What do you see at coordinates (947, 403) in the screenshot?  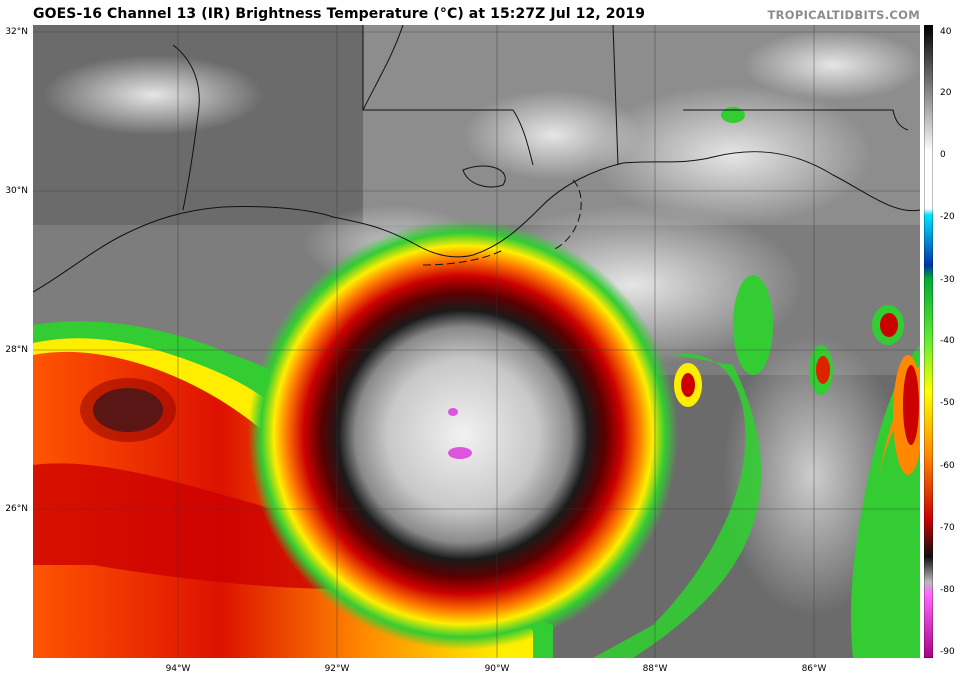 I see `colorbar-label: -50` at bounding box center [947, 403].